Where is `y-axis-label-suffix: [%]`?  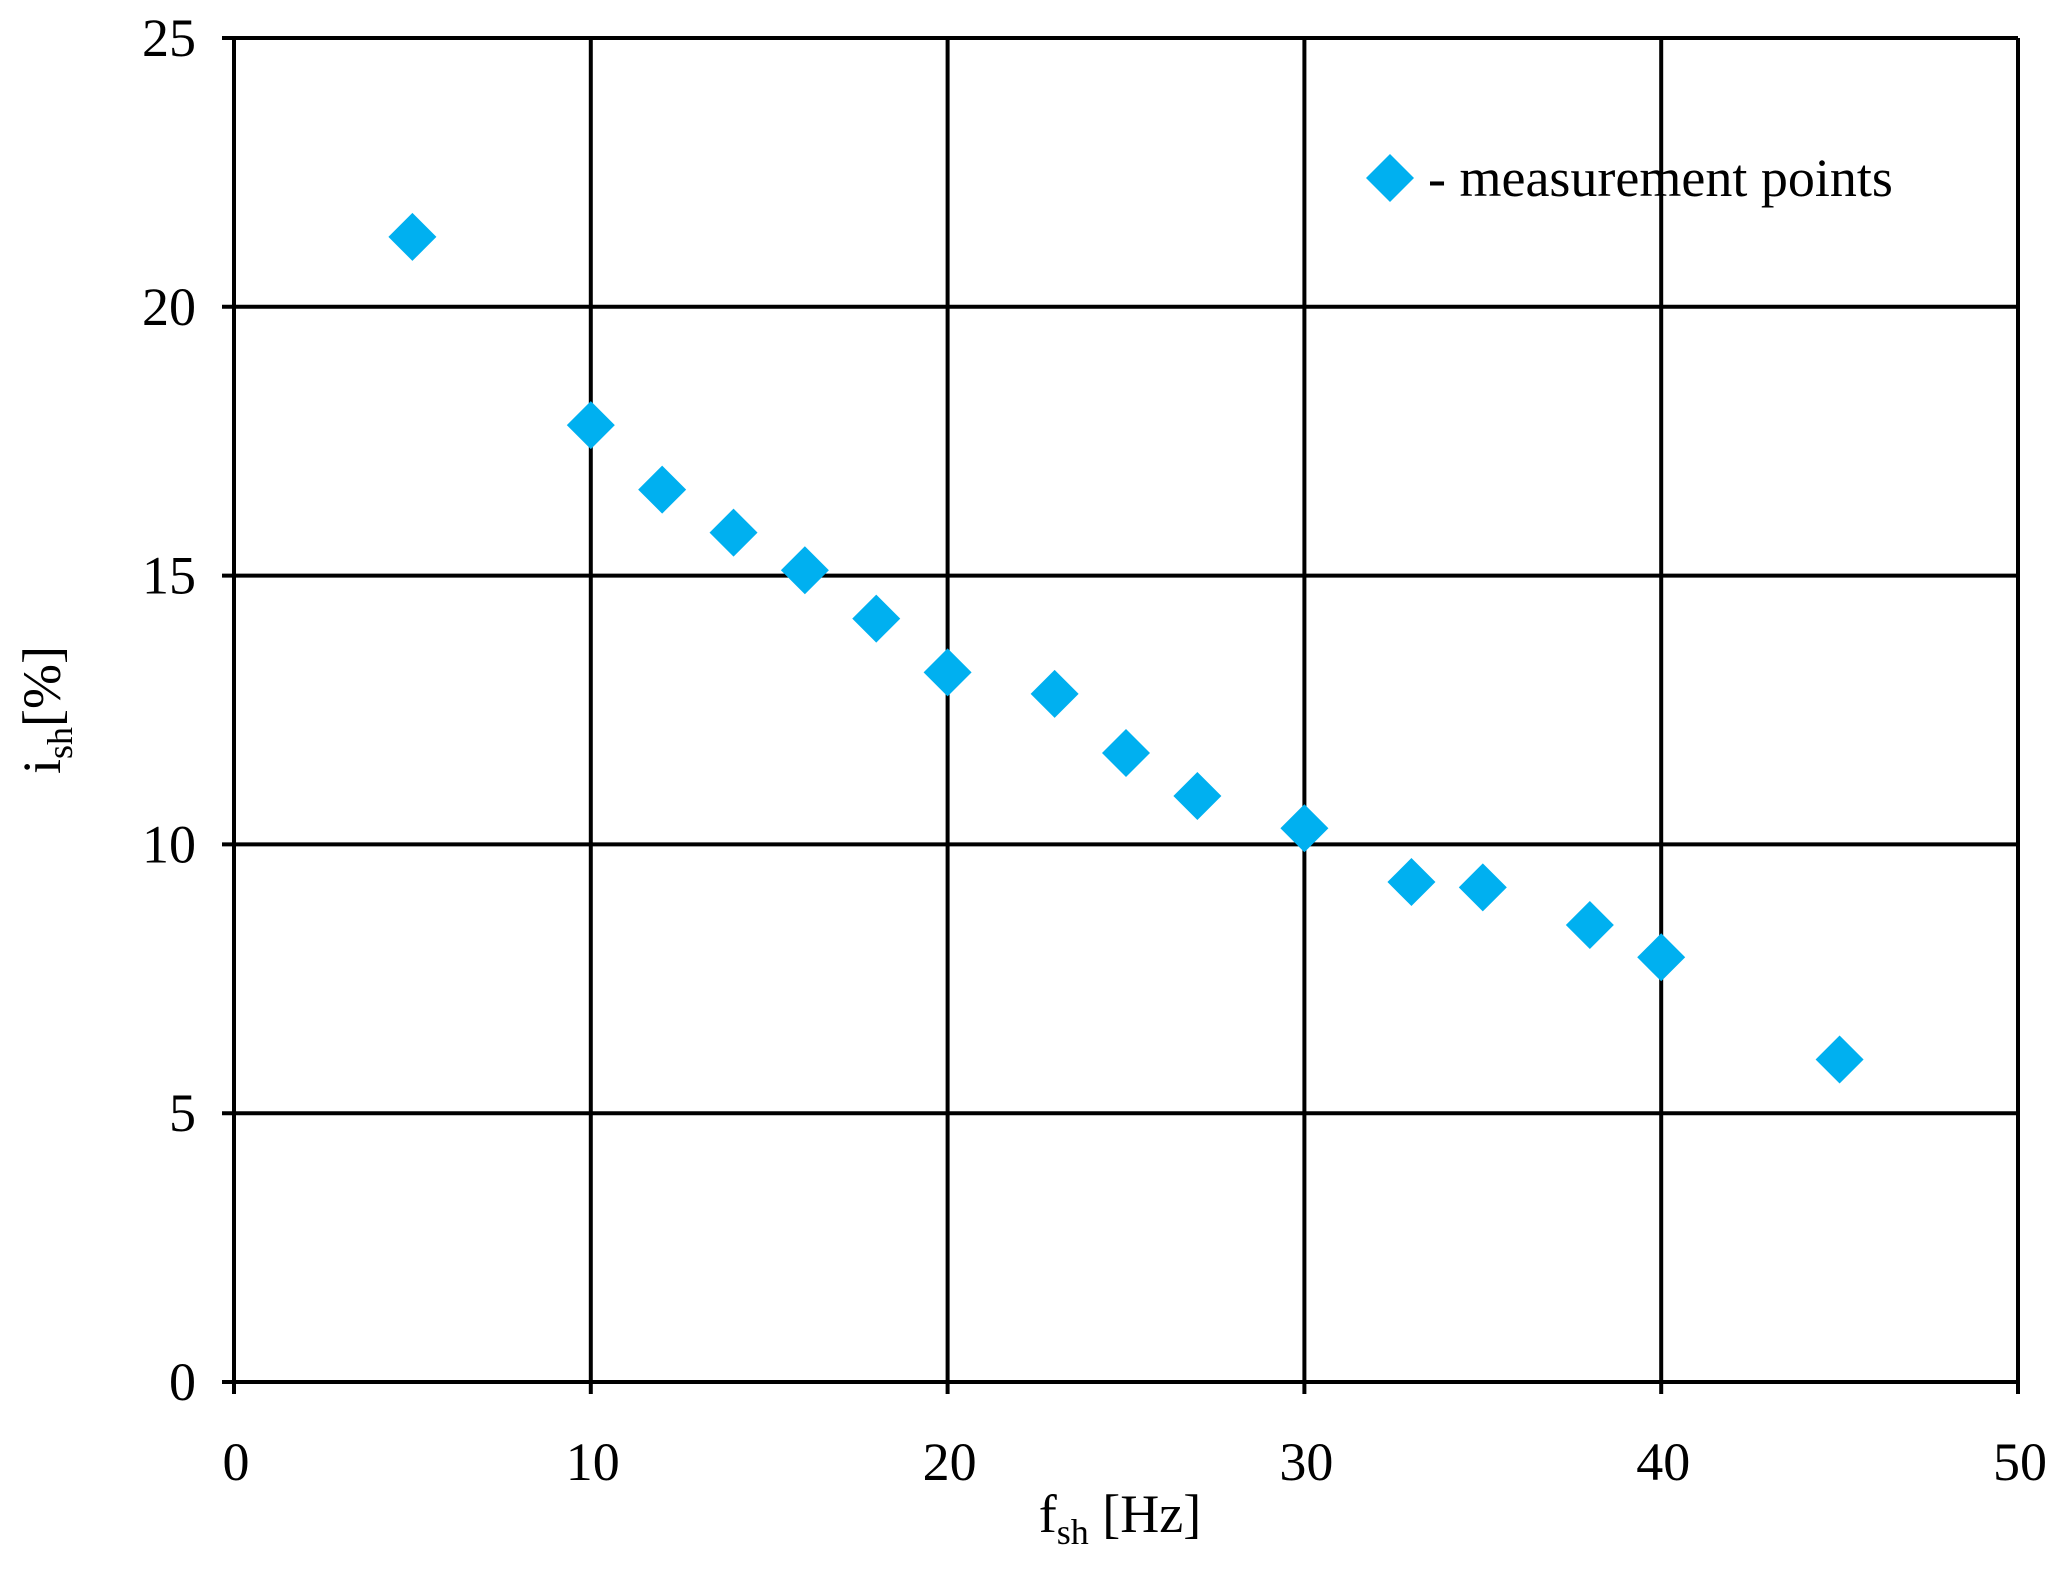
y-axis-label-suffix: [%] is located at coordinates (42, 686).